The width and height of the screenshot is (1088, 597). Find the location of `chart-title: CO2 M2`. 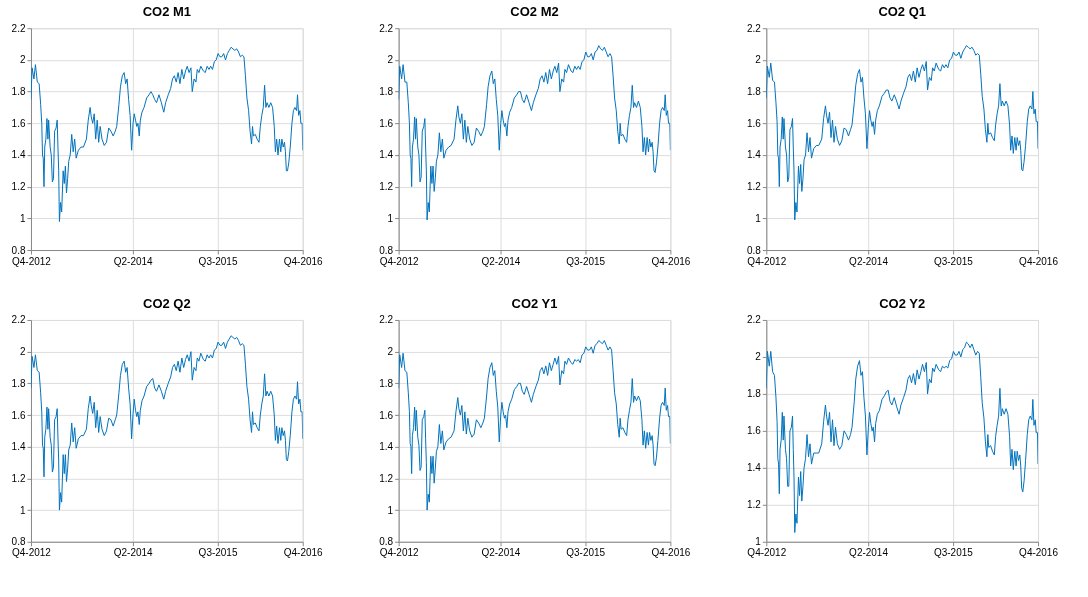

chart-title: CO2 M2 is located at coordinates (534, 12).